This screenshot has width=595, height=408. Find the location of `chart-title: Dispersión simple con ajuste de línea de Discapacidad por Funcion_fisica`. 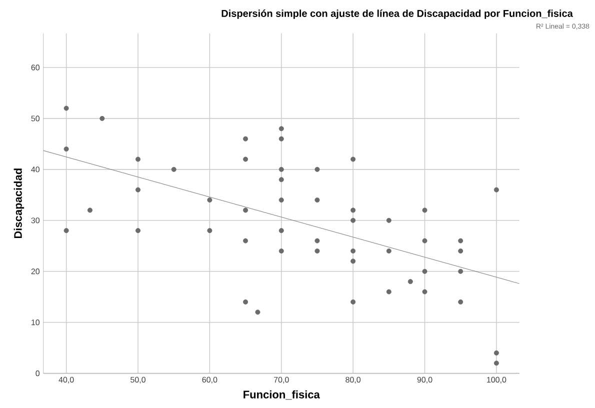

chart-title: Dispersión simple con ajuste de línea de Discapacidad por Funcion_fisica is located at coordinates (397, 14).